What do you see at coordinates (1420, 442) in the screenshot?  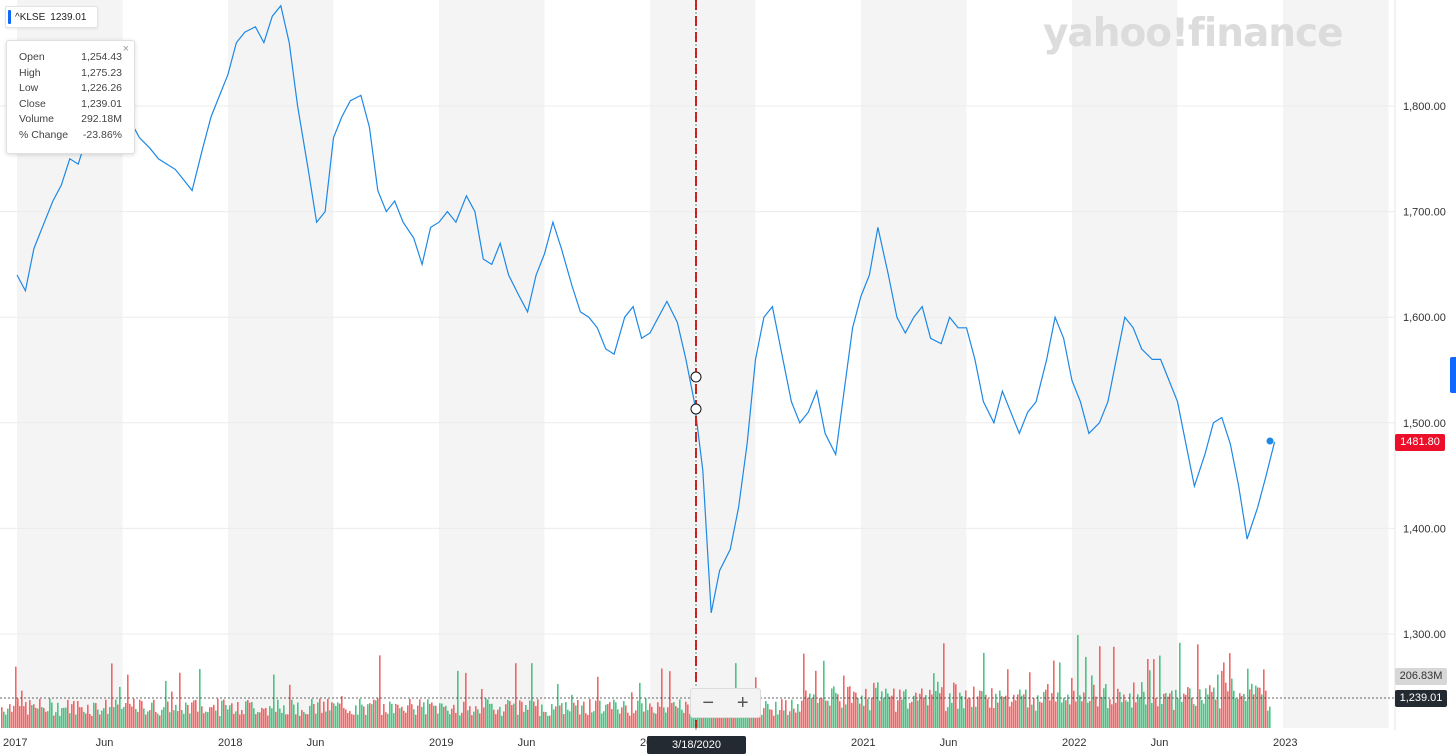 I see `last-price-flag: 1481.80` at bounding box center [1420, 442].